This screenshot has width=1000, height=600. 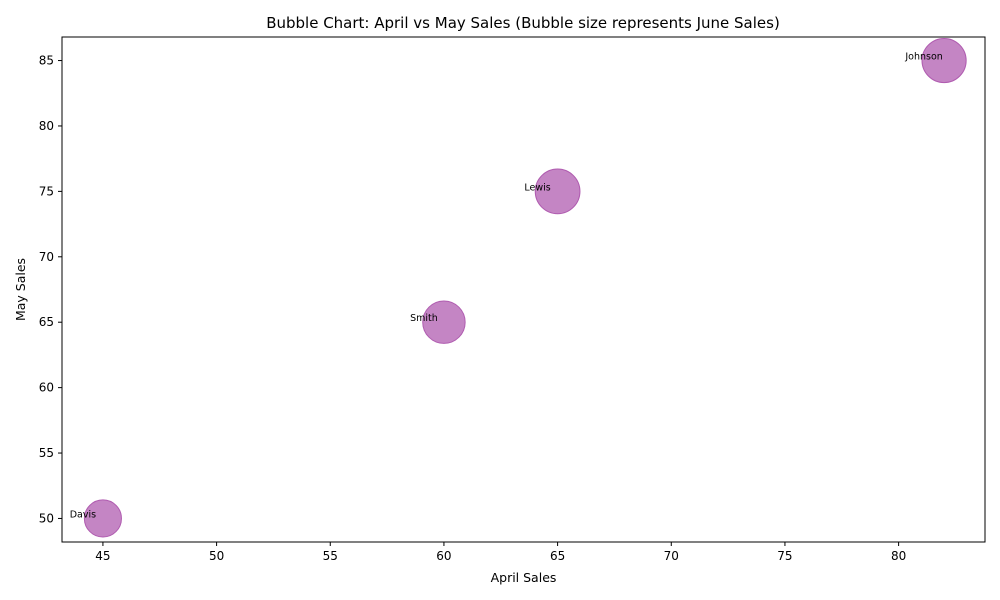 What do you see at coordinates (330, 556) in the screenshot?
I see `x-tick-label: 55` at bounding box center [330, 556].